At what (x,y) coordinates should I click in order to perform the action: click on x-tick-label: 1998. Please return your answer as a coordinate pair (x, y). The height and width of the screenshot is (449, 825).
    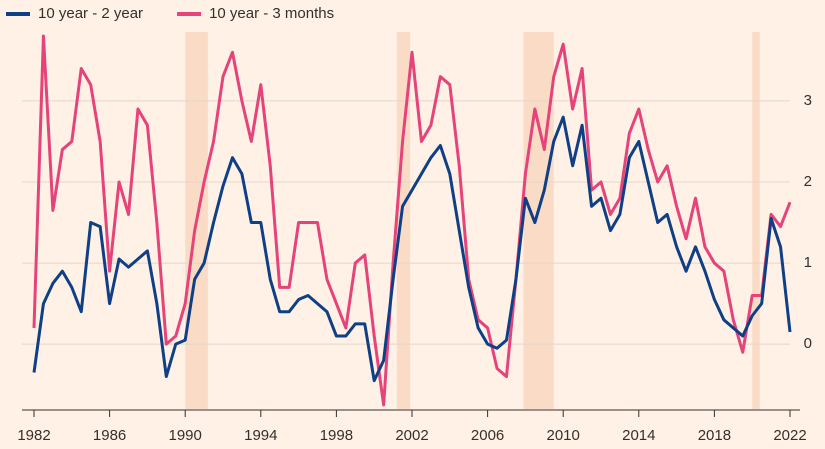
    Looking at the image, I should click on (336, 435).